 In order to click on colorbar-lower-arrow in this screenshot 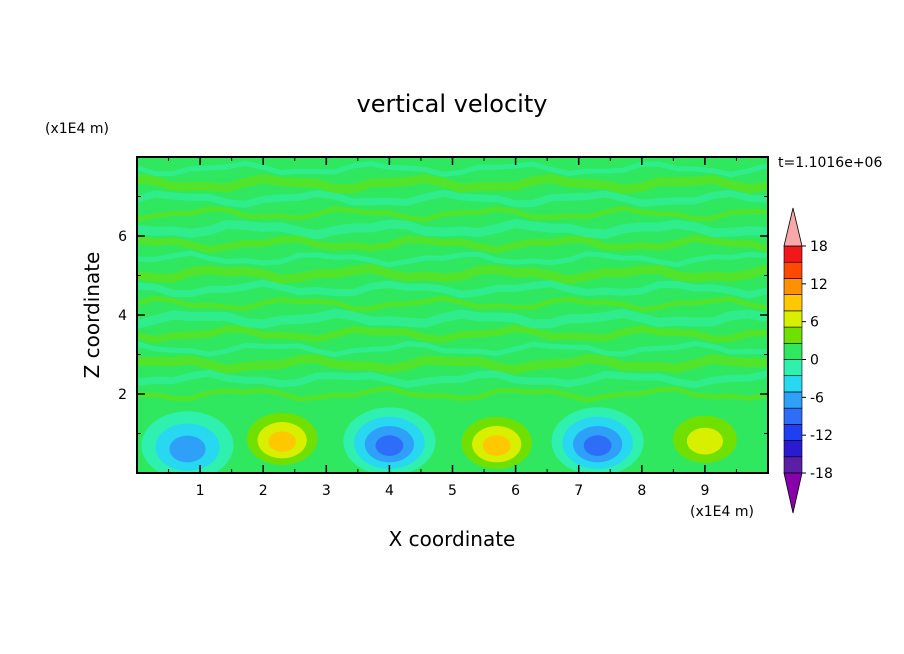, I will do `click(793, 493)`.